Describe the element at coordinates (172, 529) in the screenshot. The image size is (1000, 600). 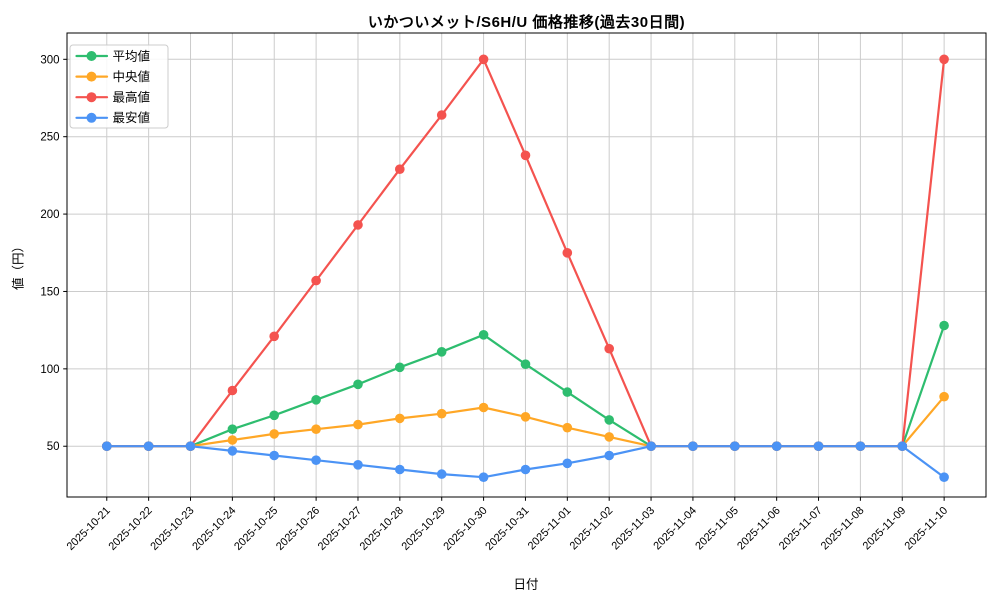
I see `x-tick-label: 2025-10-23` at that location.